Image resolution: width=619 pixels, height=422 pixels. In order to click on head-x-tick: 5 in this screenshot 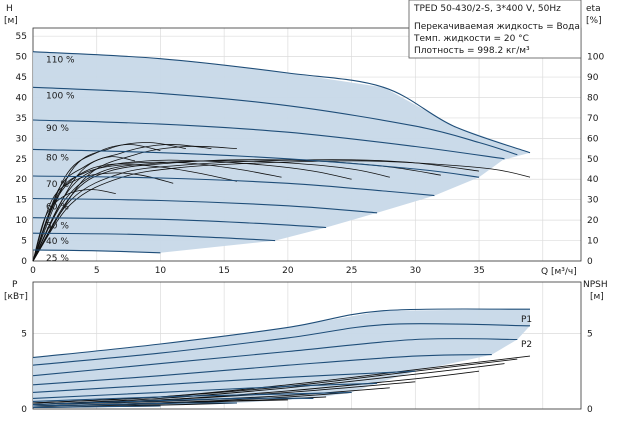, I will do `click(97, 271)`.